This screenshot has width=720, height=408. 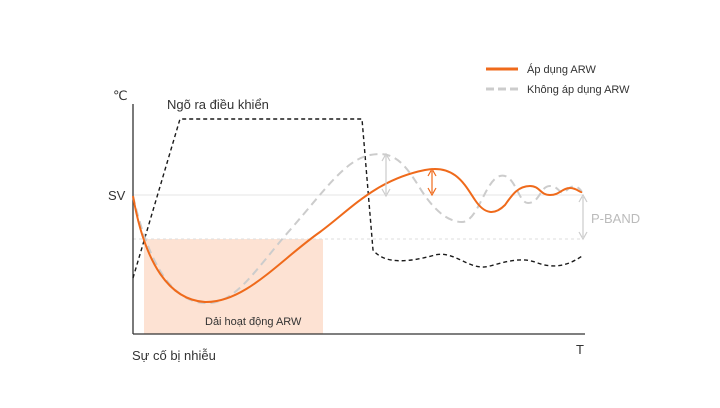 I want to click on p-band-arrow, so click(x=583, y=217).